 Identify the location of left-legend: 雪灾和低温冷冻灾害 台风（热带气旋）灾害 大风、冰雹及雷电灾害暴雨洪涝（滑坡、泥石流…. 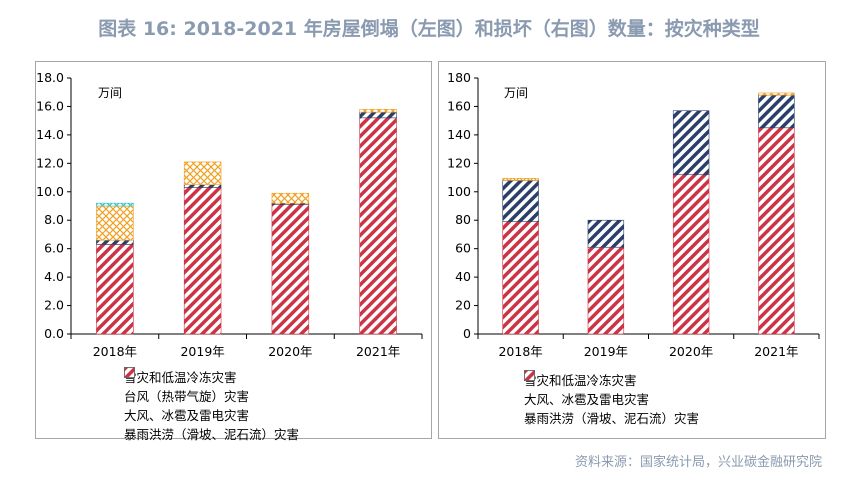
(211, 405).